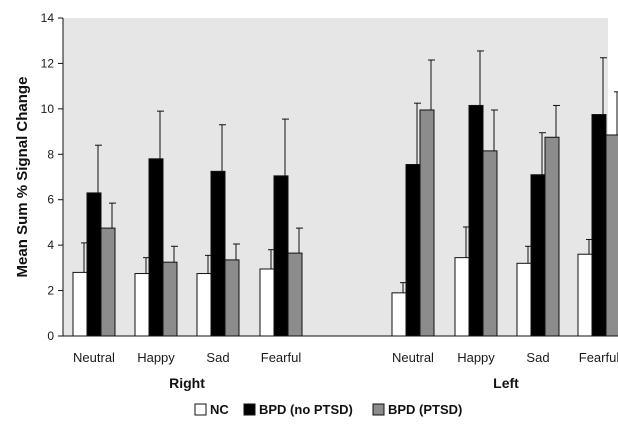  I want to click on legend-label: NC, so click(219, 409).